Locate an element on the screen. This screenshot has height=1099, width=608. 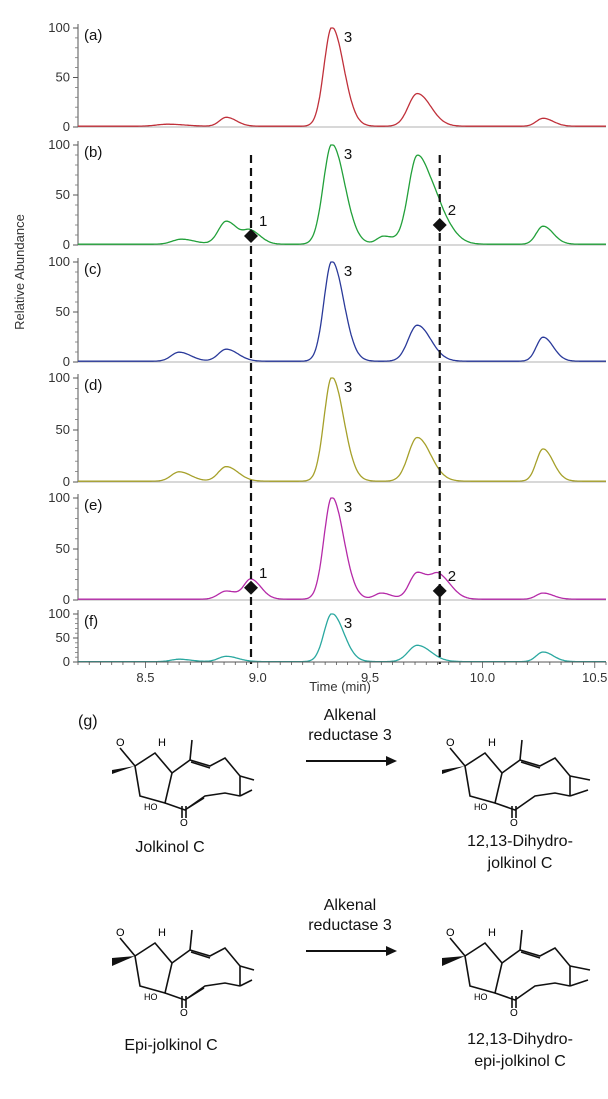
enzyme-label-1-line1: Alkenal is located at coordinates (350, 715).